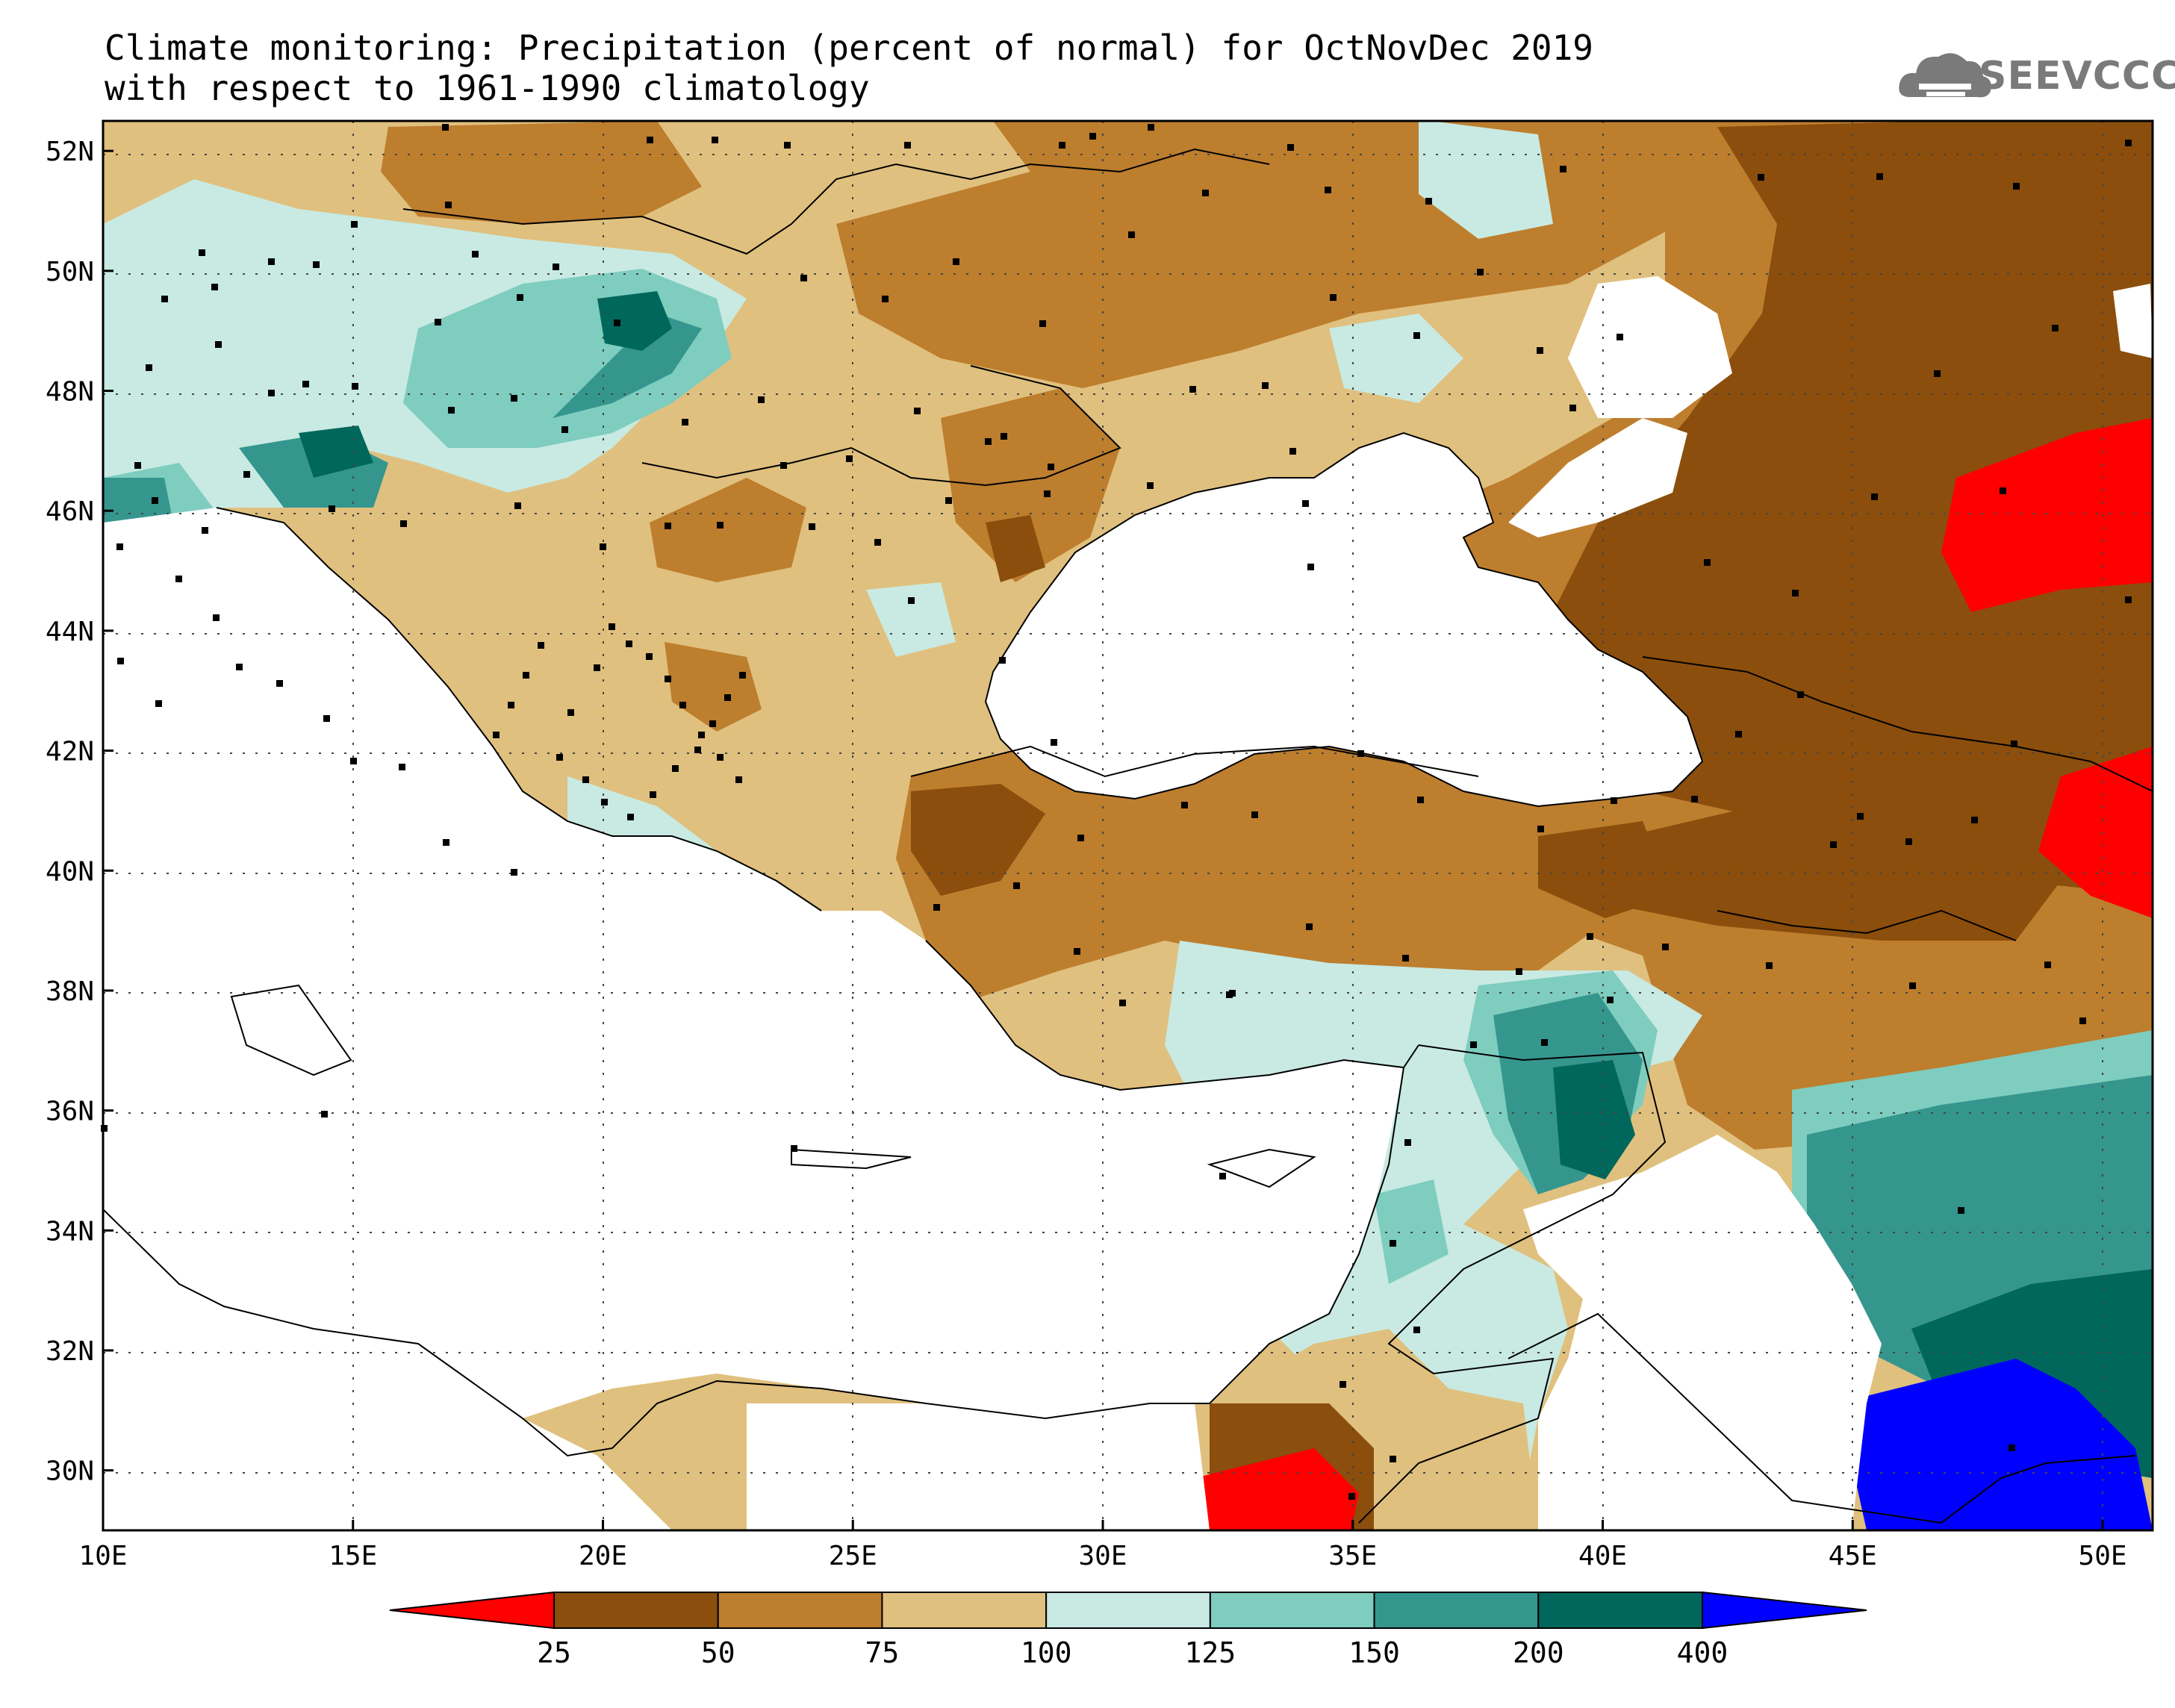  What do you see at coordinates (603, 1556) in the screenshot?
I see `lon-tick-label: 20E` at bounding box center [603, 1556].